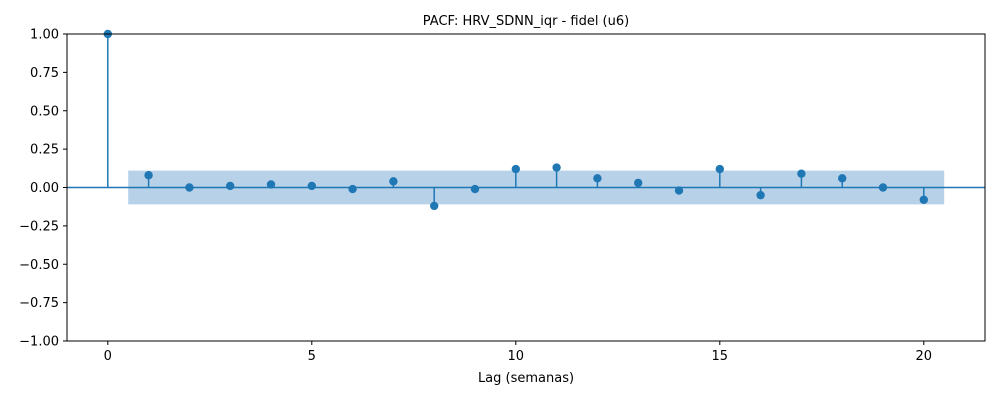 Image resolution: width=1000 pixels, height=400 pixels. What do you see at coordinates (526, 378) in the screenshot?
I see `x-axis-label: Lag (semanas)` at bounding box center [526, 378].